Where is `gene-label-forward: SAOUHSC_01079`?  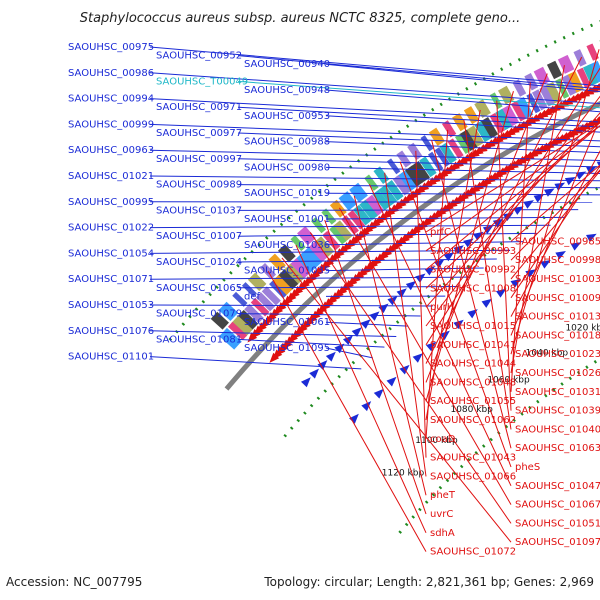
gene-label-forward: SAOUHSC_01079 is located at coordinates (199, 314).